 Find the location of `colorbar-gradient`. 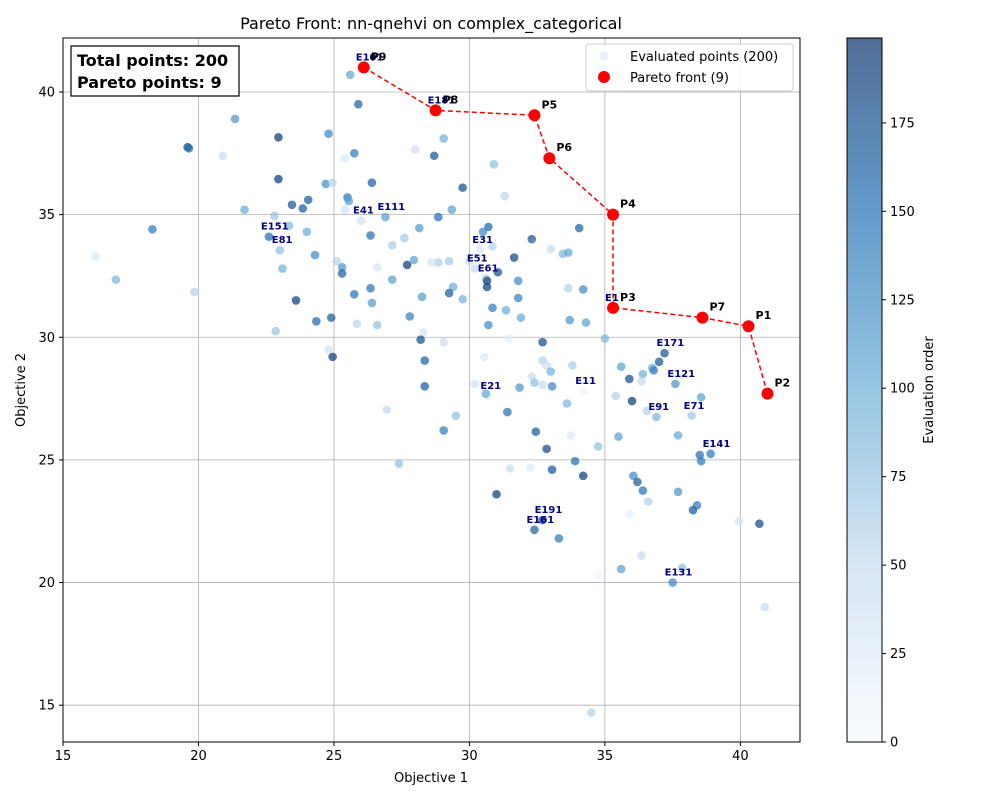

colorbar-gradient is located at coordinates (864, 390).